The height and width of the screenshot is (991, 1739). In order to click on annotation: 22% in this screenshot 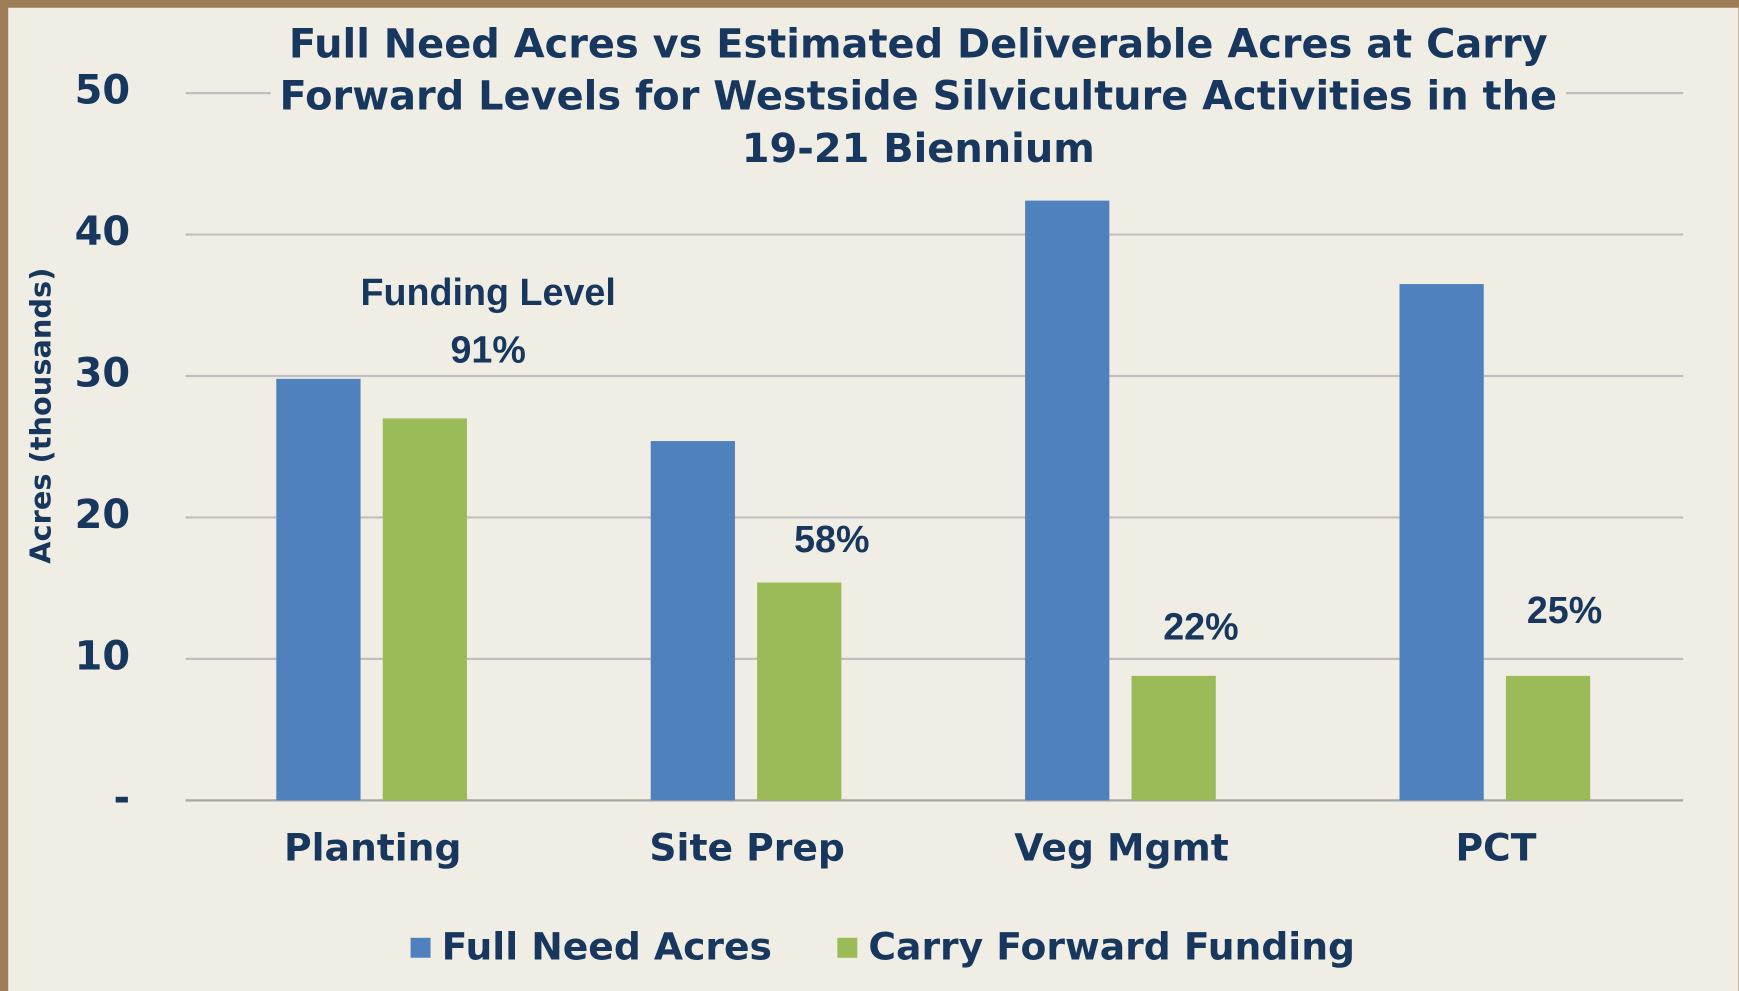, I will do `click(1200, 627)`.